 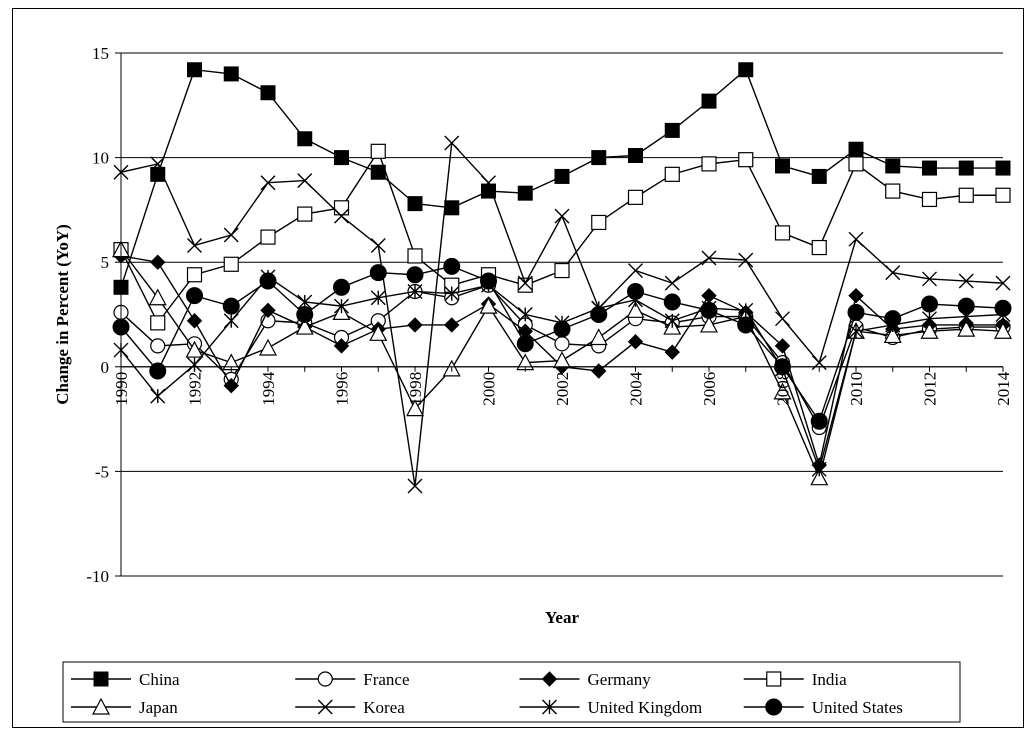 I want to click on point-japan-1994, so click(x=268, y=347).